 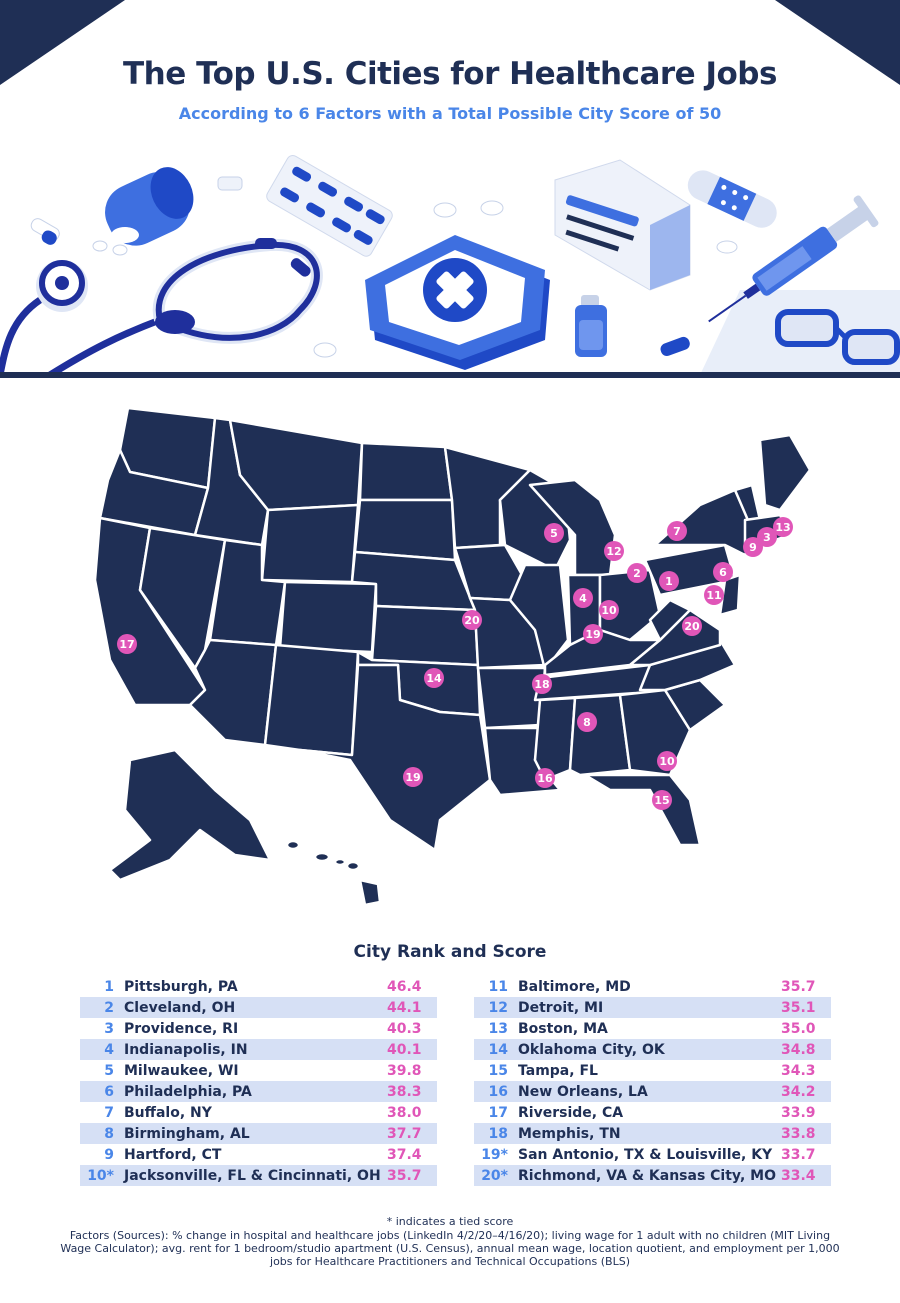 I want to click on city-name: San Antonio, TX & Louisville, KY, so click(x=645, y=1154).